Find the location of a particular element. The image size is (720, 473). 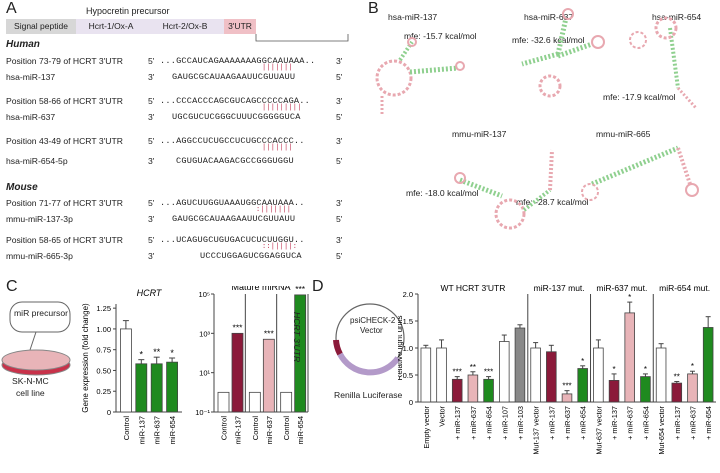

pair2-five-b: 5' is located at coordinates (339, 117).